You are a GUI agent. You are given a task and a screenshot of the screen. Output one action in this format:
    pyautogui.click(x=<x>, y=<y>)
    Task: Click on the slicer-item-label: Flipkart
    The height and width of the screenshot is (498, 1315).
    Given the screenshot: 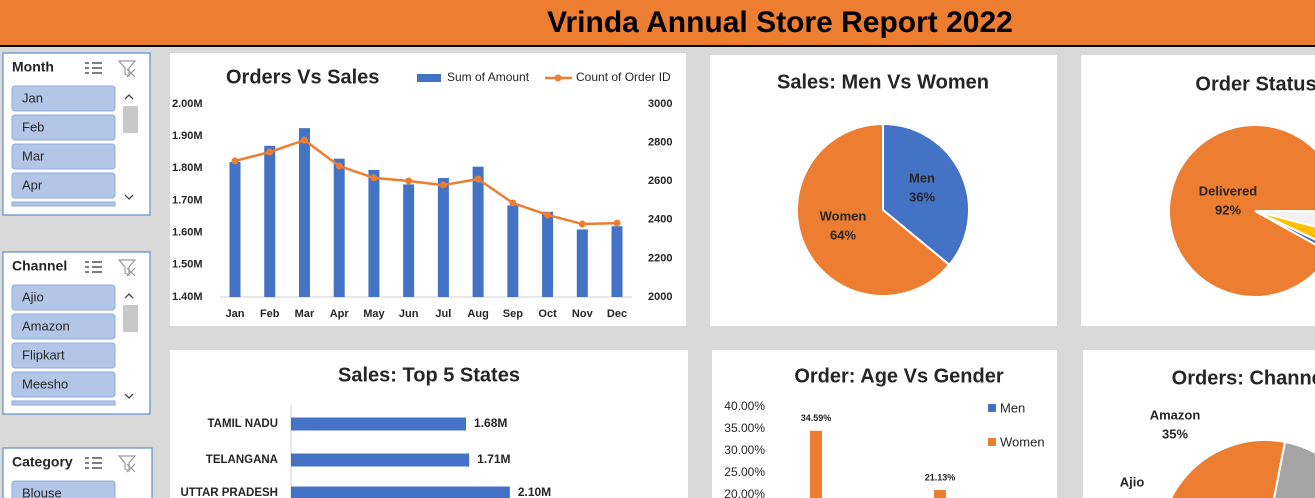 What is the action you would take?
    pyautogui.click(x=43, y=354)
    